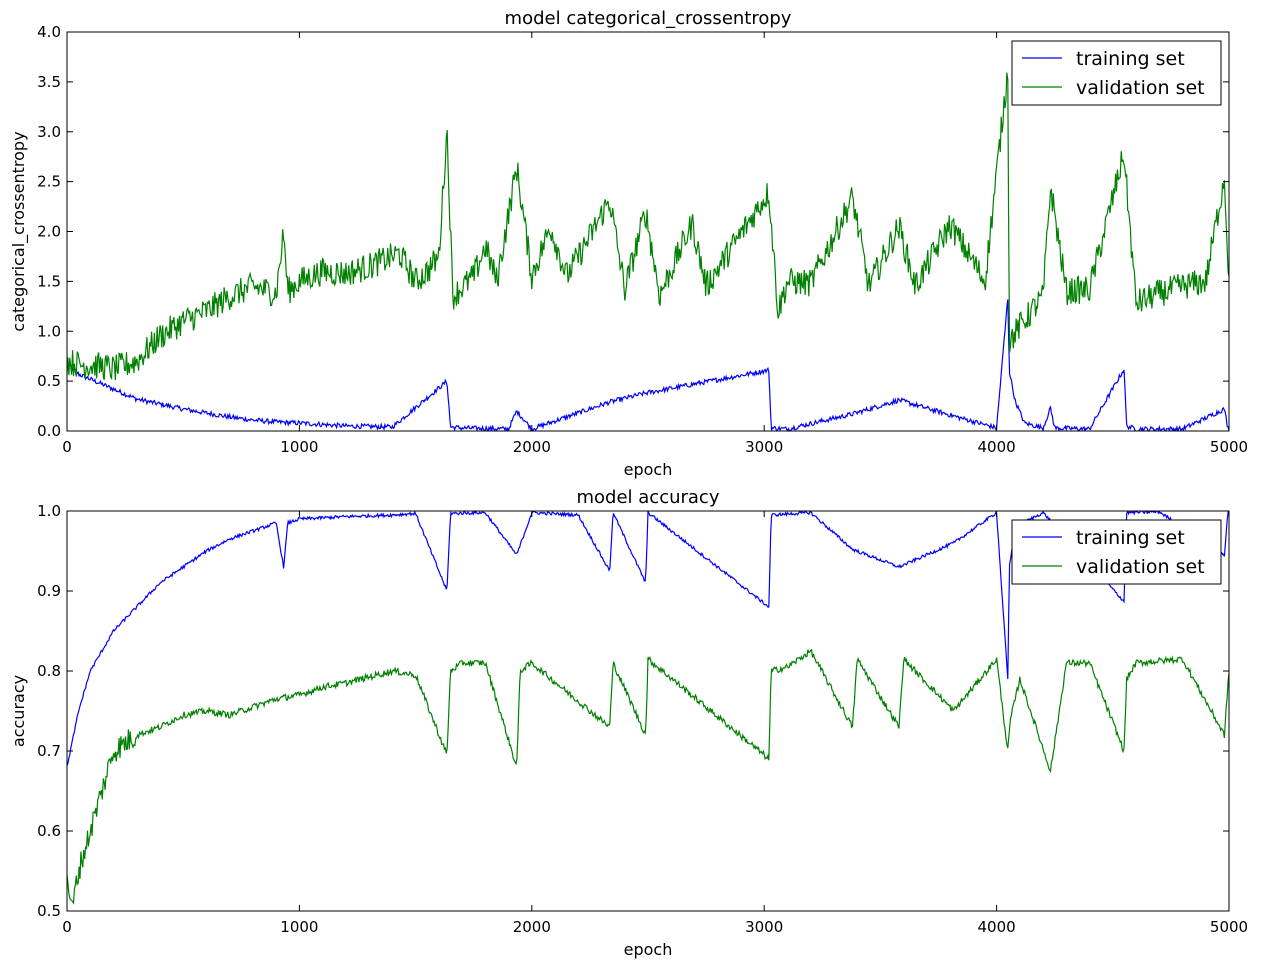  Describe the element at coordinates (648, 365) in the screenshot. I see `series-line-training` at that location.